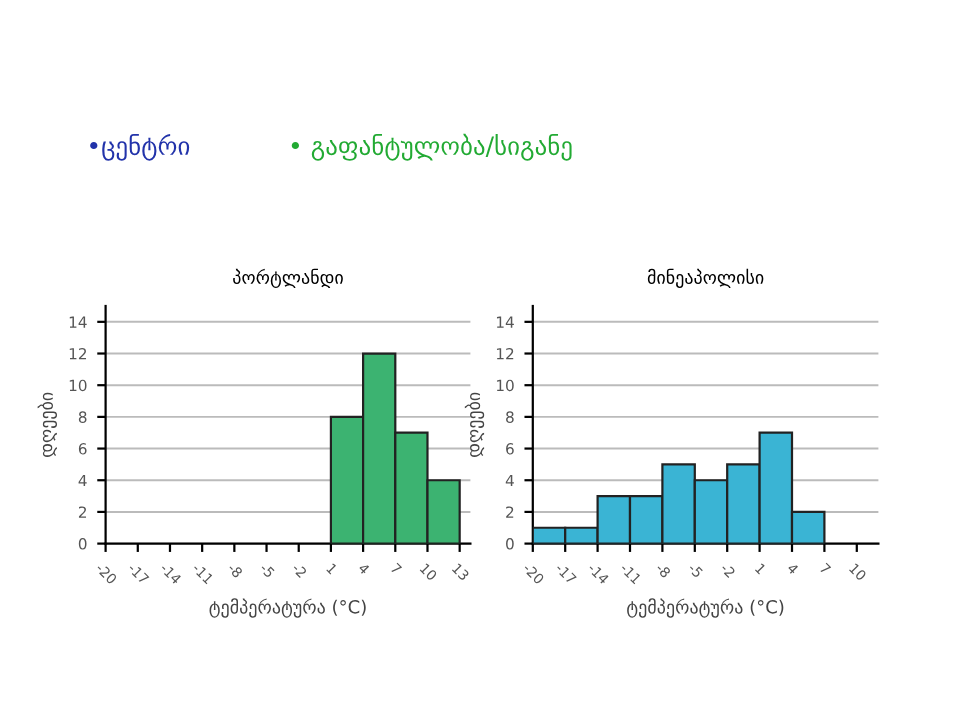 This screenshot has height=720, width=960. What do you see at coordinates (140, 147) in the screenshot?
I see `text: •ცენტრი` at bounding box center [140, 147].